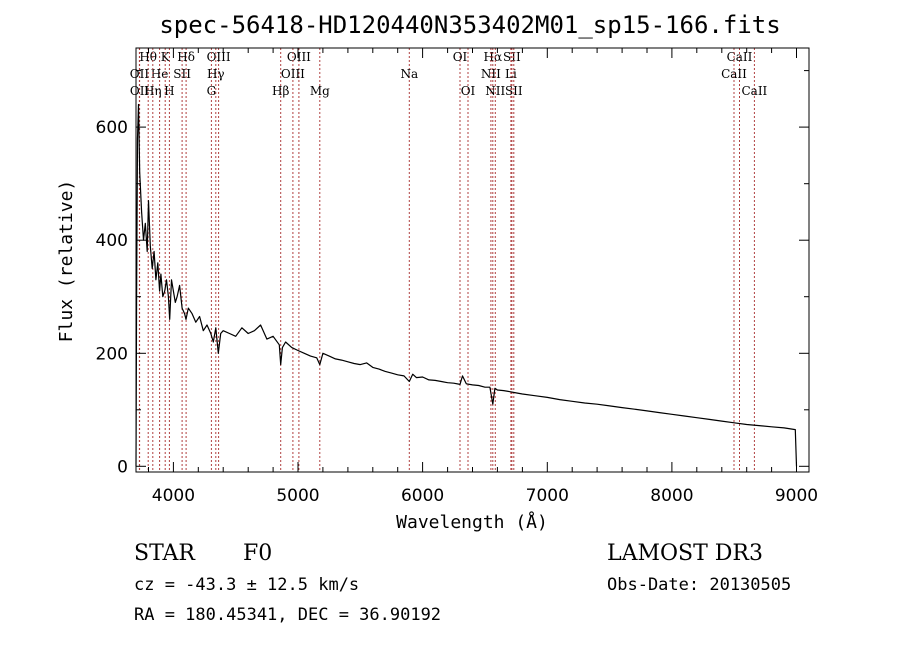 Image resolution: width=900 pixels, height=649 pixels. I want to click on line-marker-label: Hβ, so click(280, 91).